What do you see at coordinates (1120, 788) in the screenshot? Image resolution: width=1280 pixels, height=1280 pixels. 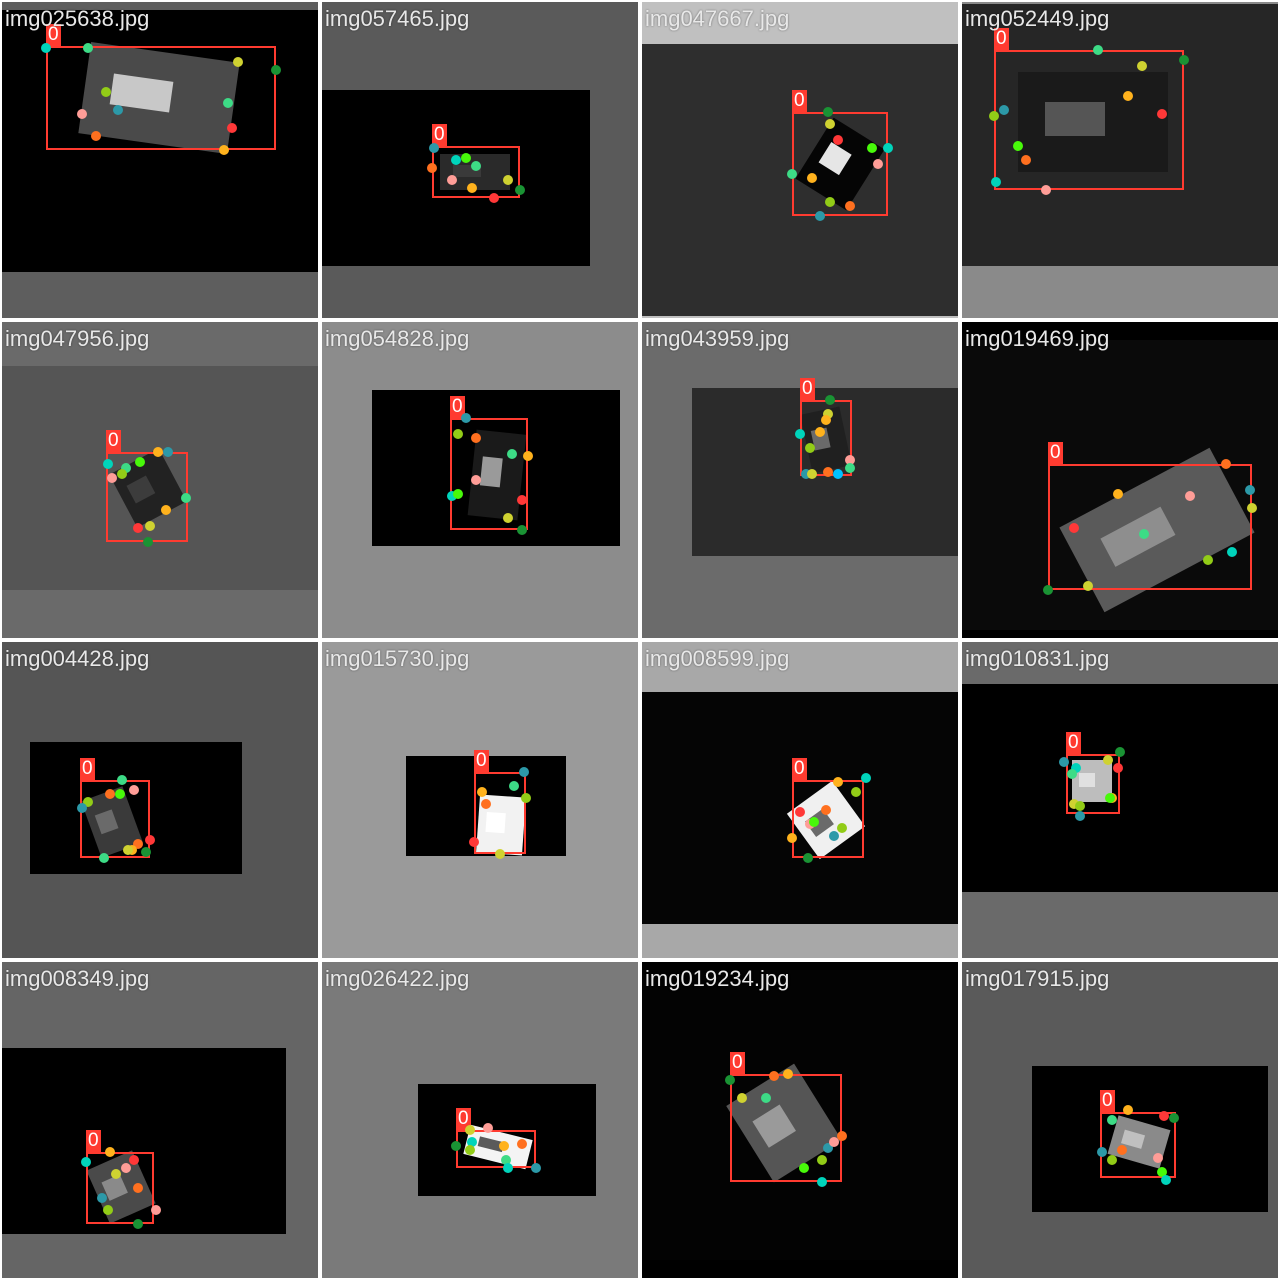 I see `source-image` at bounding box center [1120, 788].